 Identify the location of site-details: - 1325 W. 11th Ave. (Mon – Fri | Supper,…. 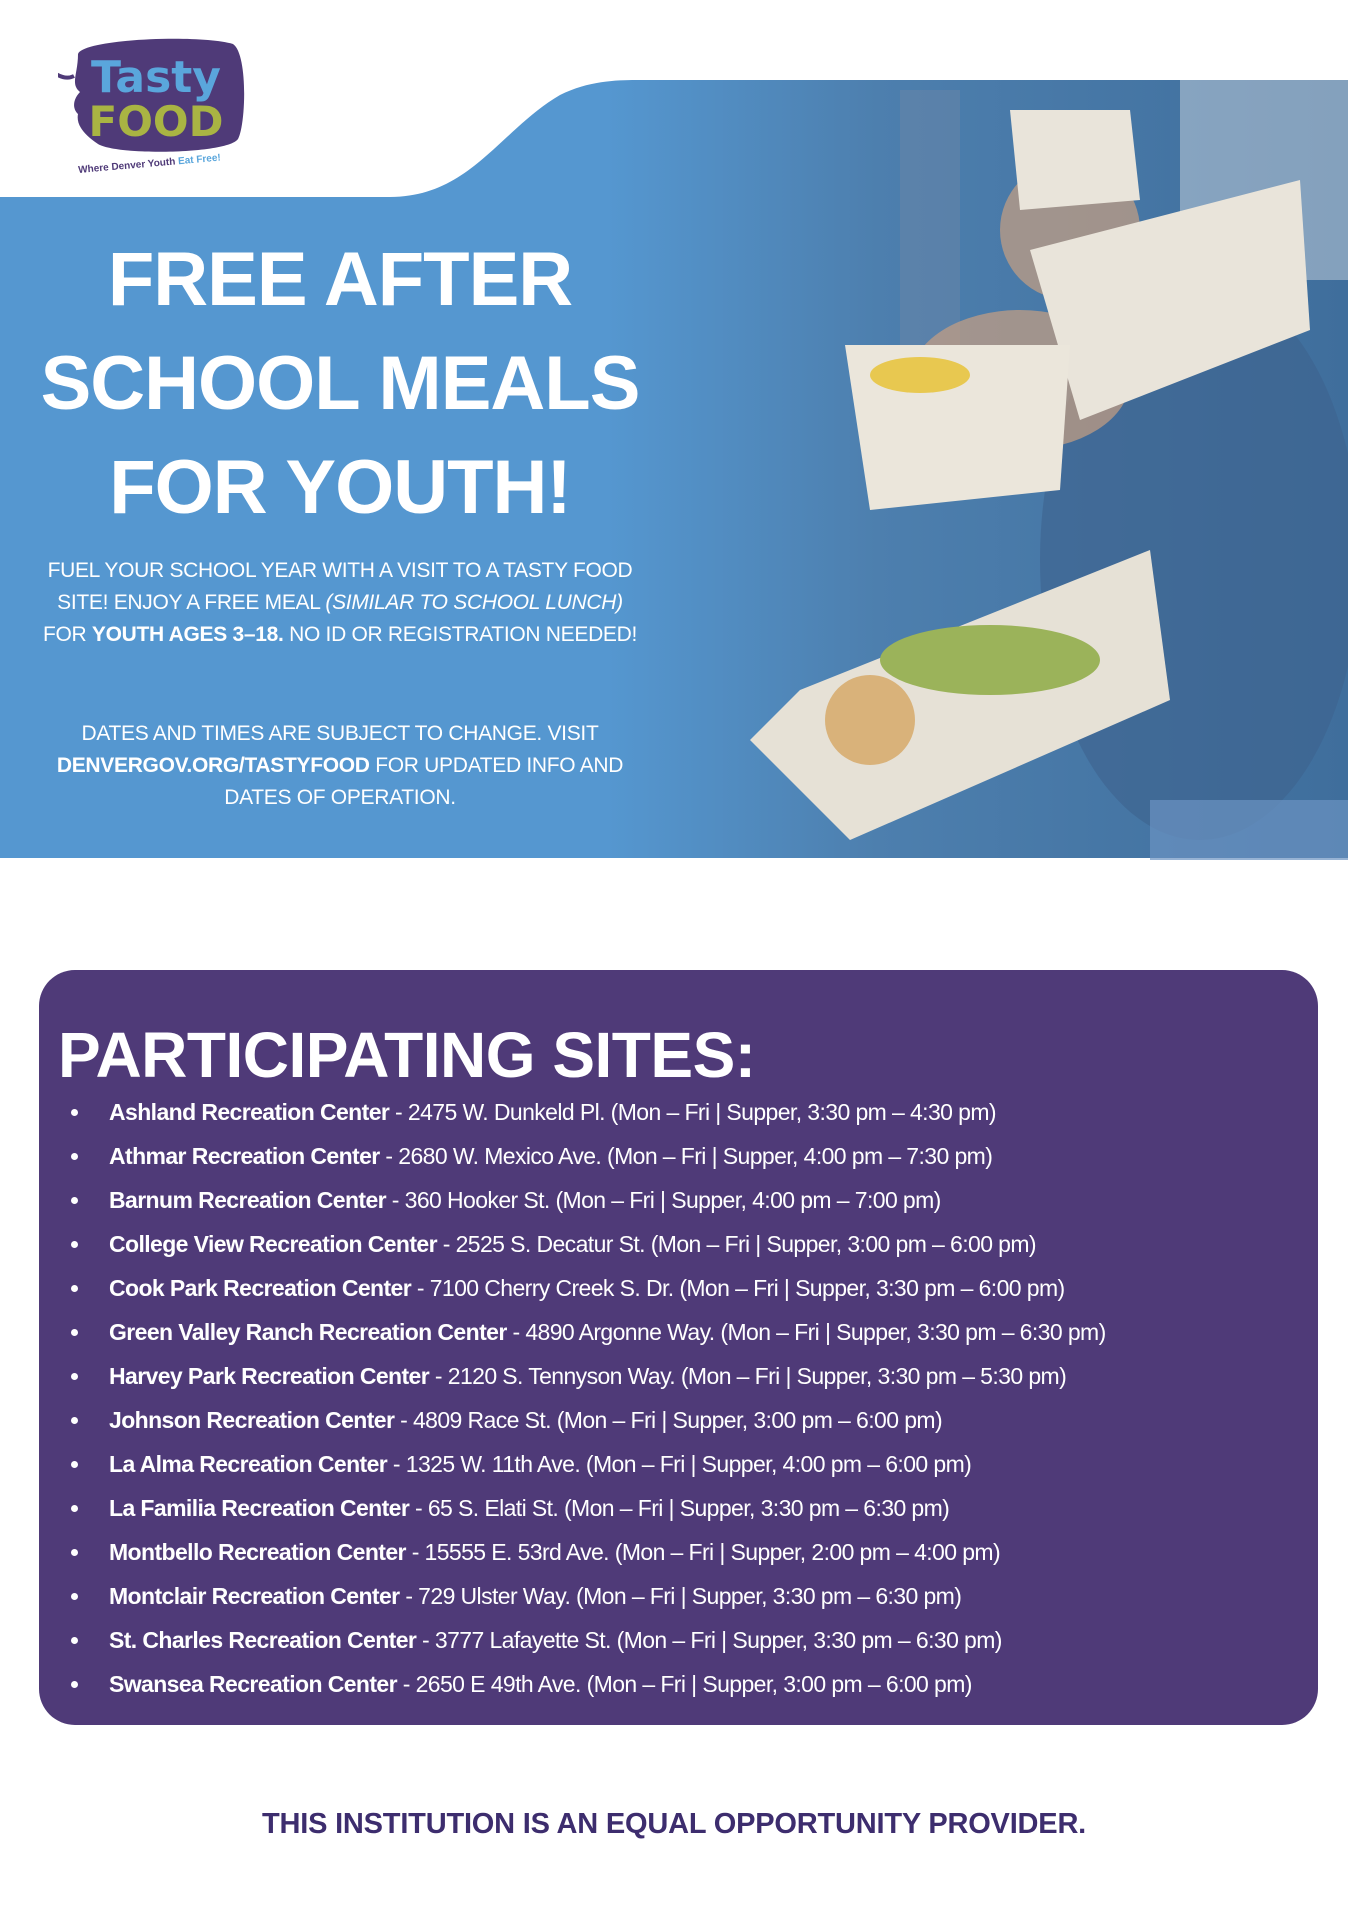
(679, 1464).